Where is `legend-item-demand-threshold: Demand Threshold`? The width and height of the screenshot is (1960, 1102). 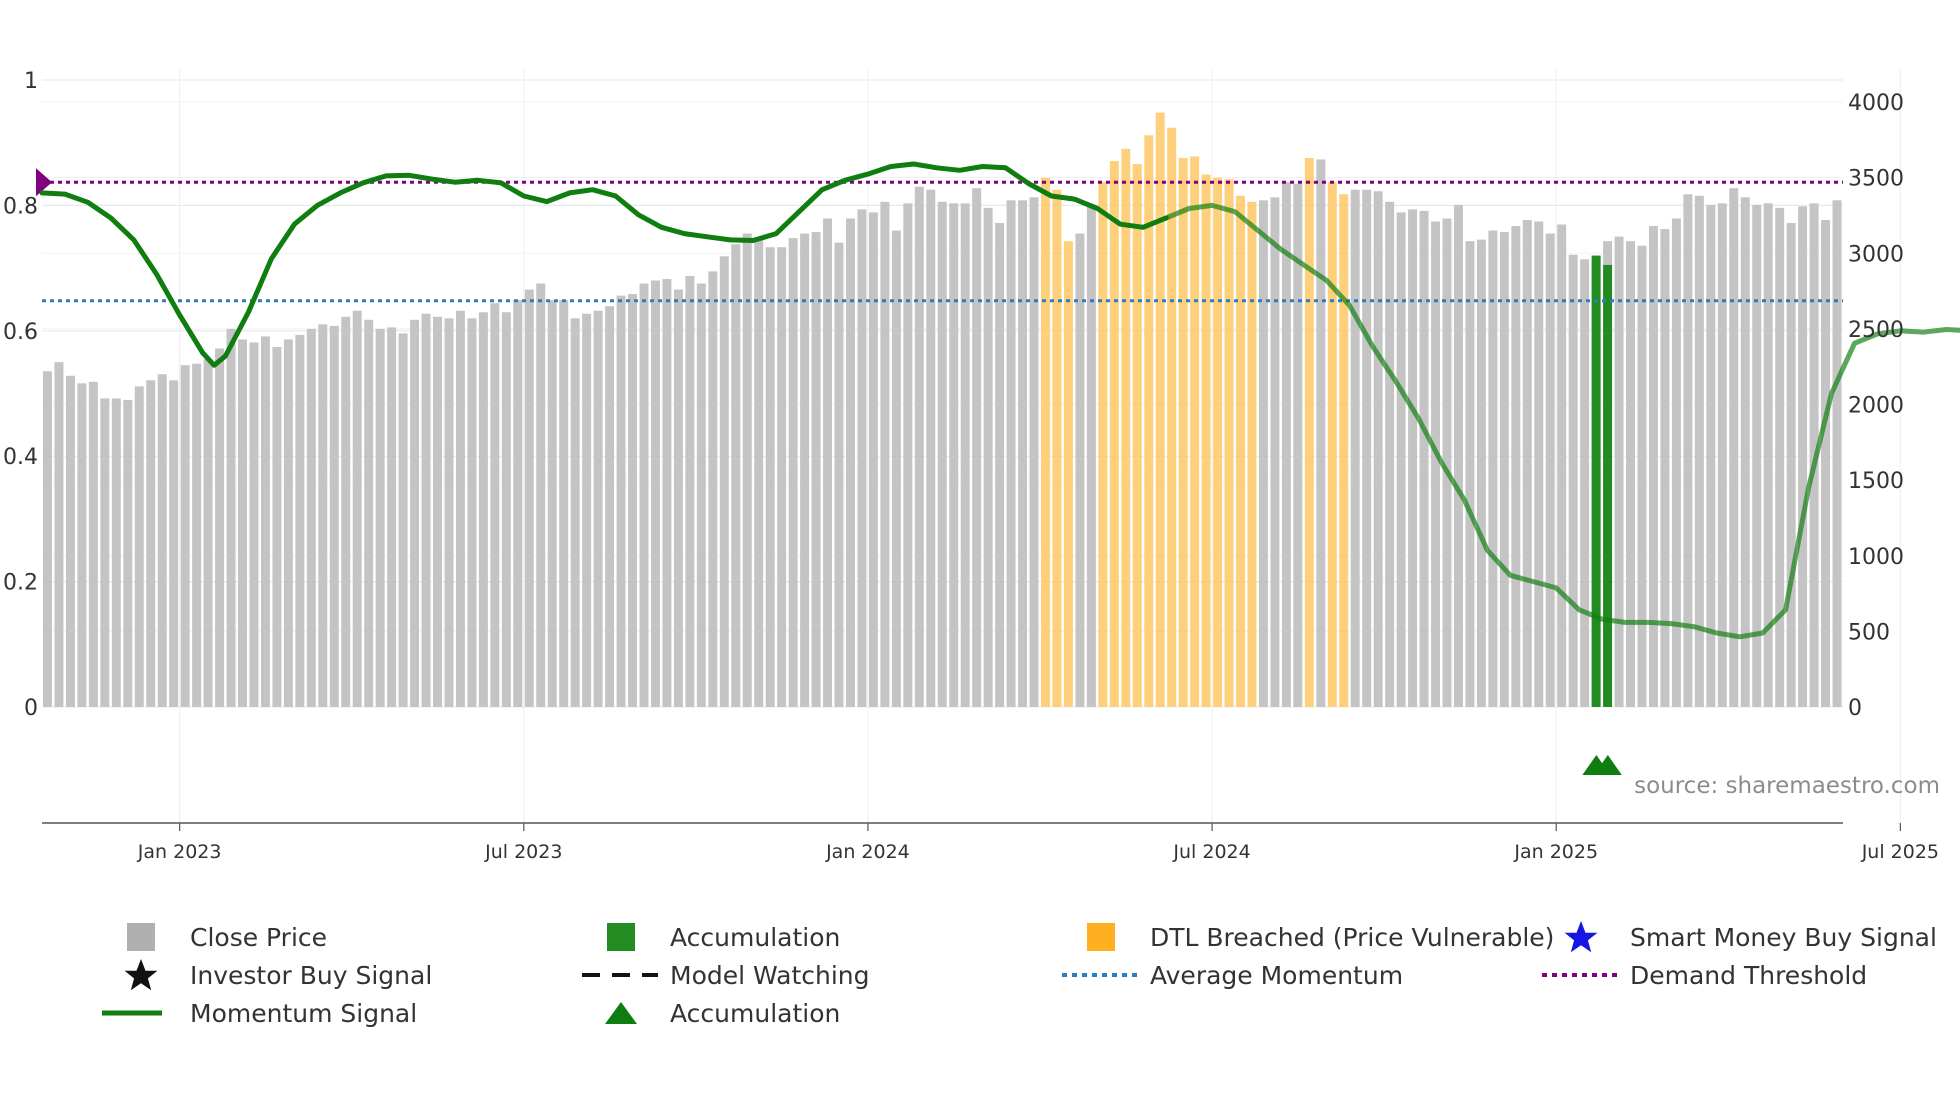 legend-item-demand-threshold: Demand Threshold is located at coordinates (1703, 975).